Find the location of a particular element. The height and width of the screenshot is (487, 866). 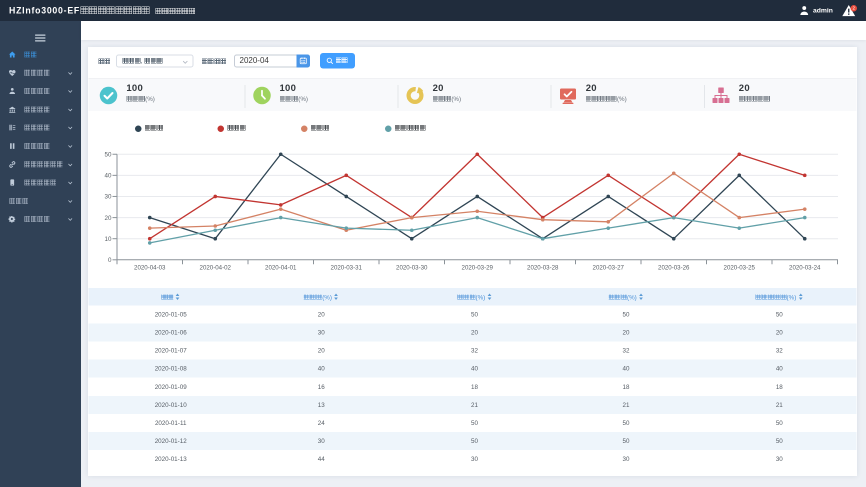

svg-text: 40 is located at coordinates (108, 176).